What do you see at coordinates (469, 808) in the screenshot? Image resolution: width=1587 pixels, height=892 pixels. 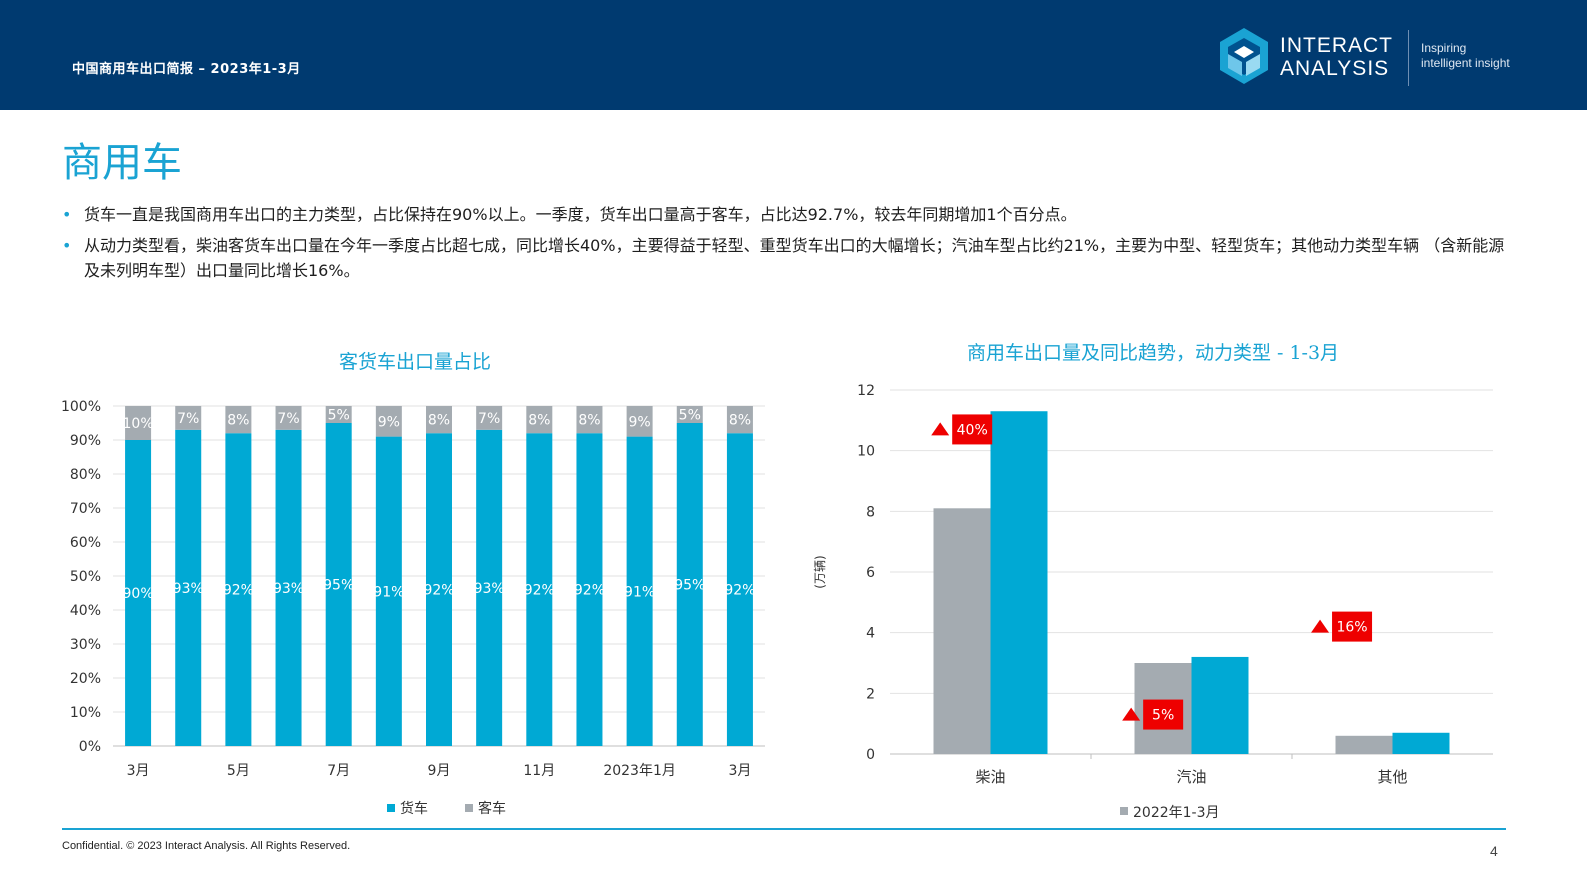 I see `legend-swatch` at bounding box center [469, 808].